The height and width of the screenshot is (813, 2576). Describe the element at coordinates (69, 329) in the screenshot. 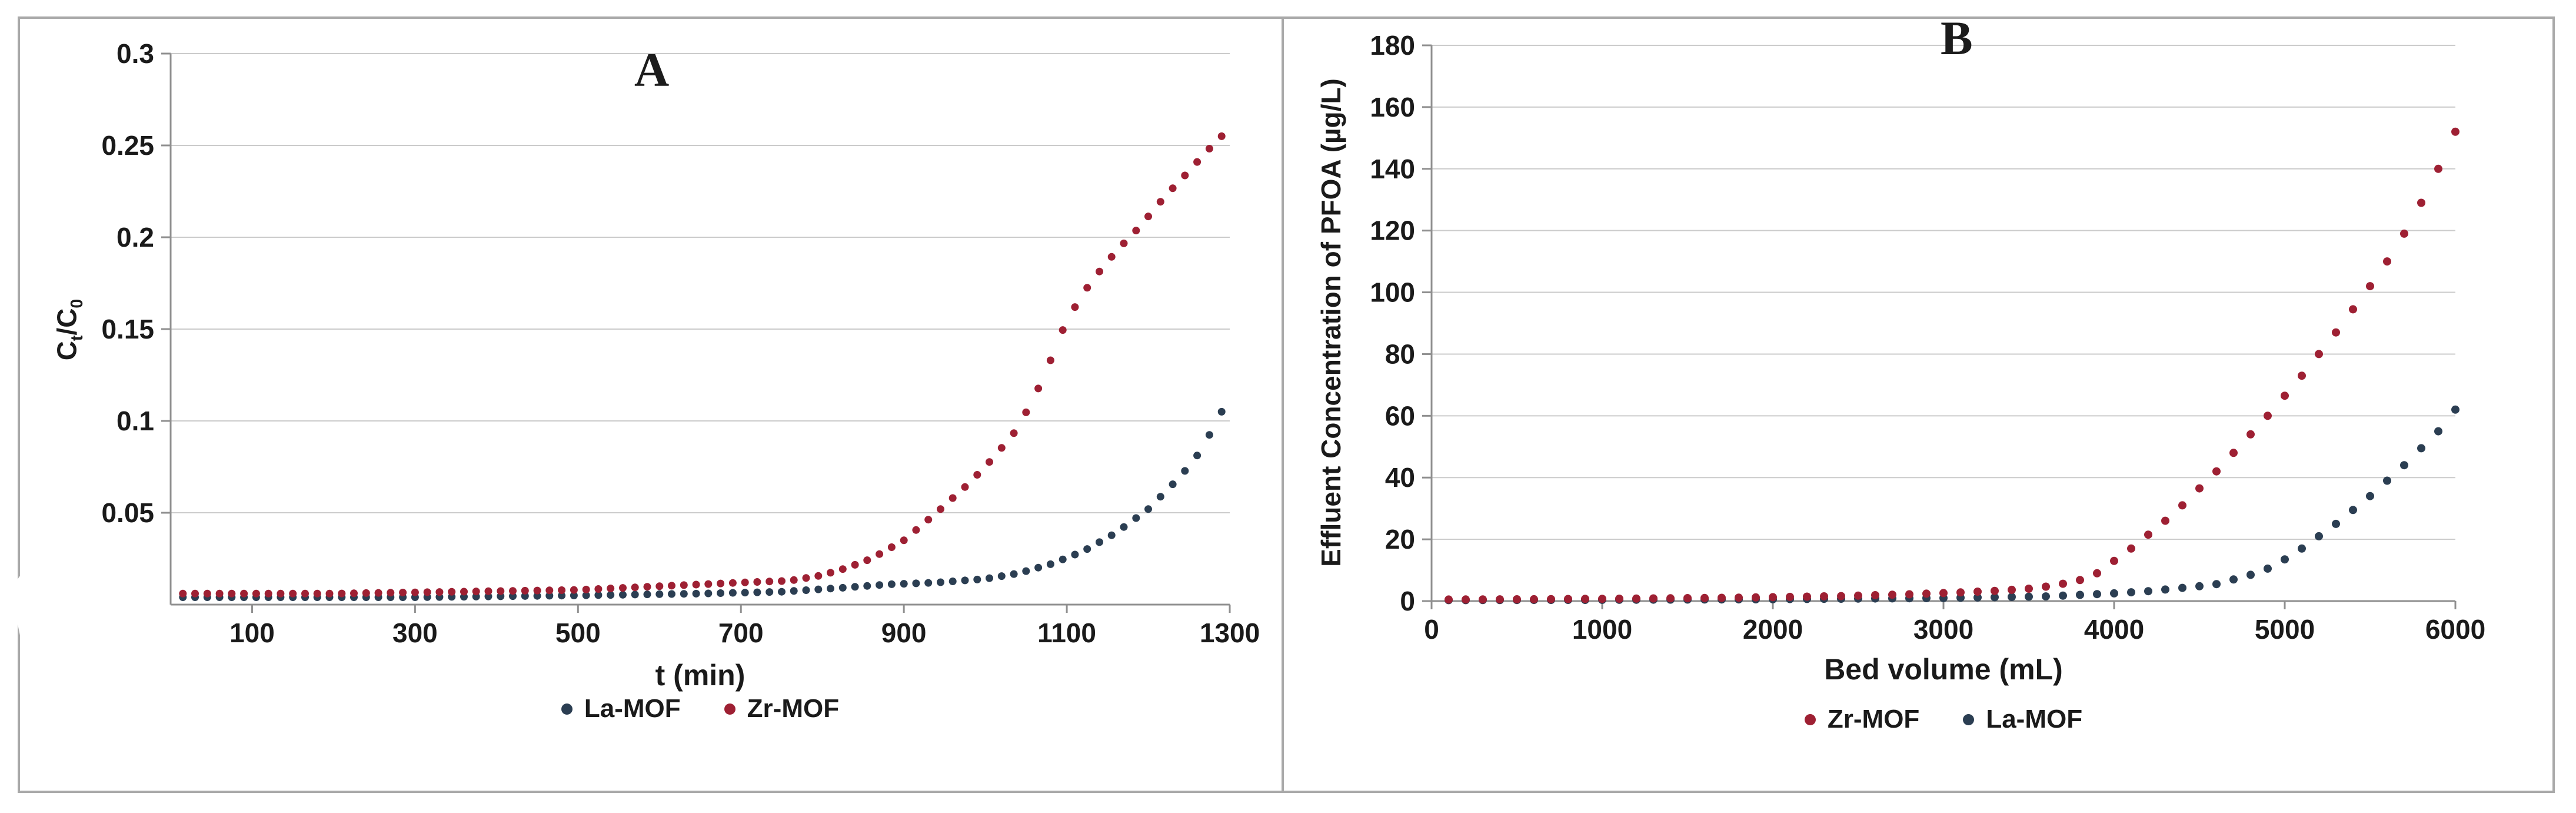

I see `chart-a-y-axis-title: Ct/C0` at that location.